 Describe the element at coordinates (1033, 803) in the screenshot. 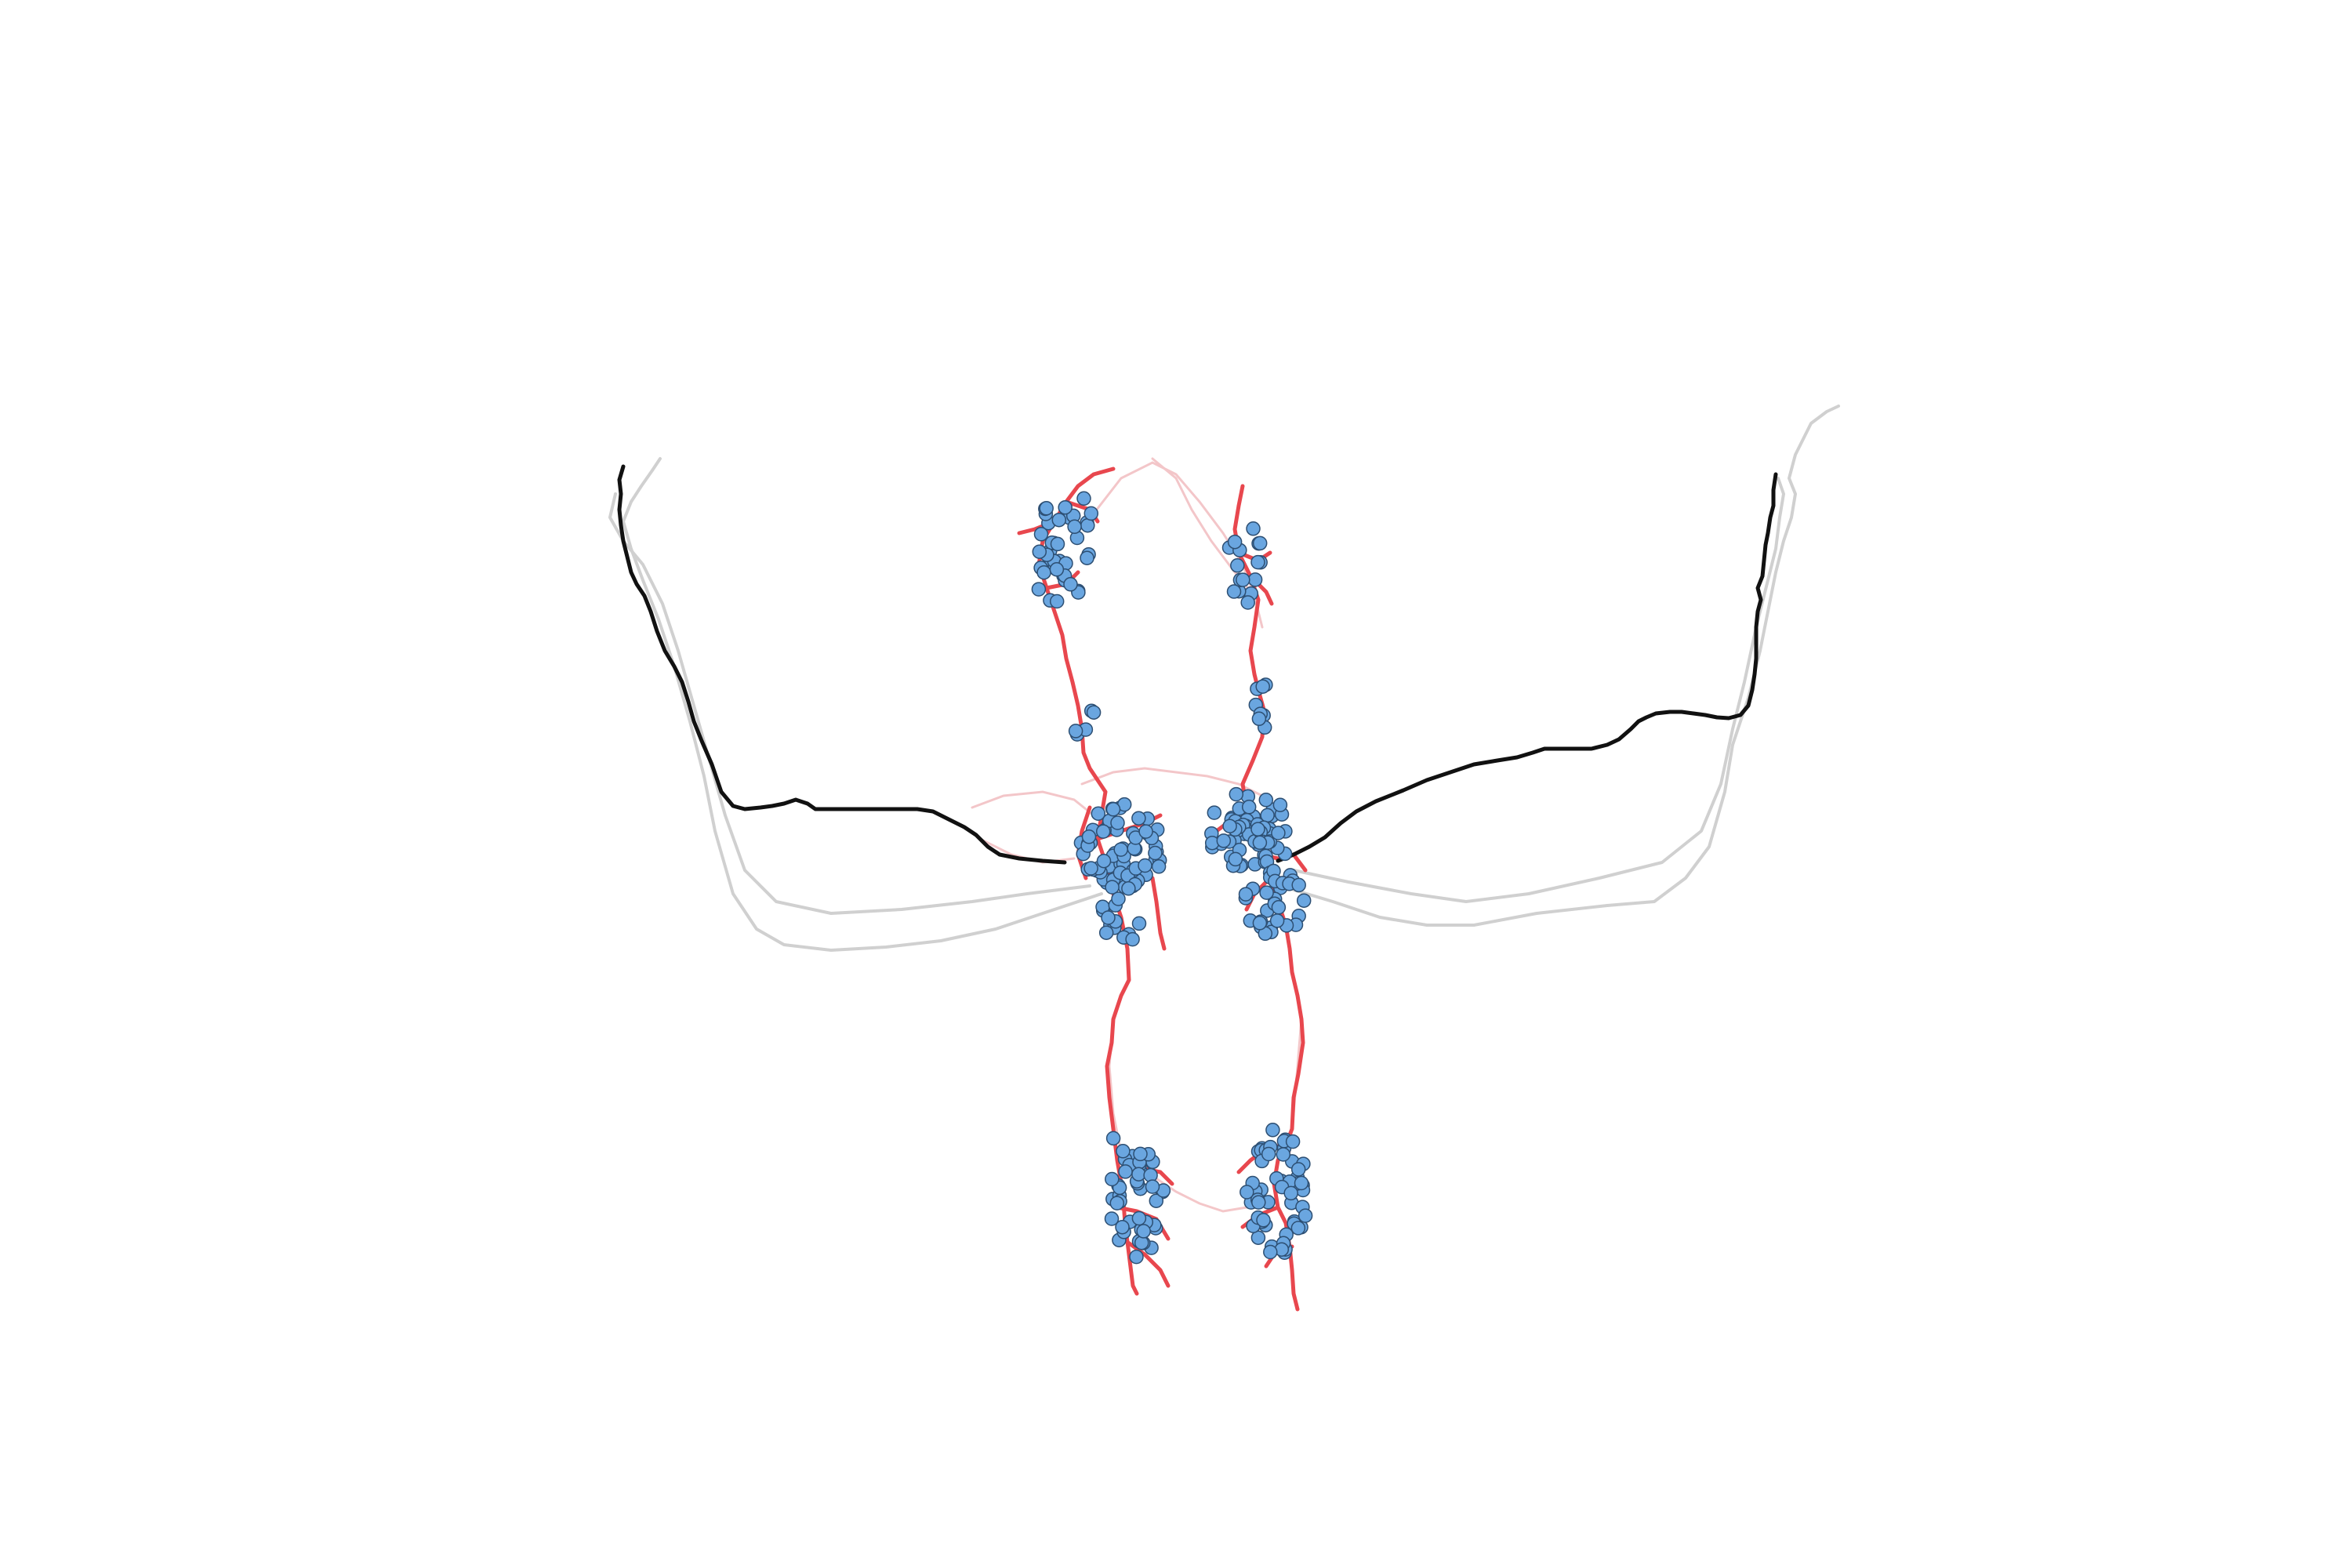

I see `faint-mid-left-loop` at that location.